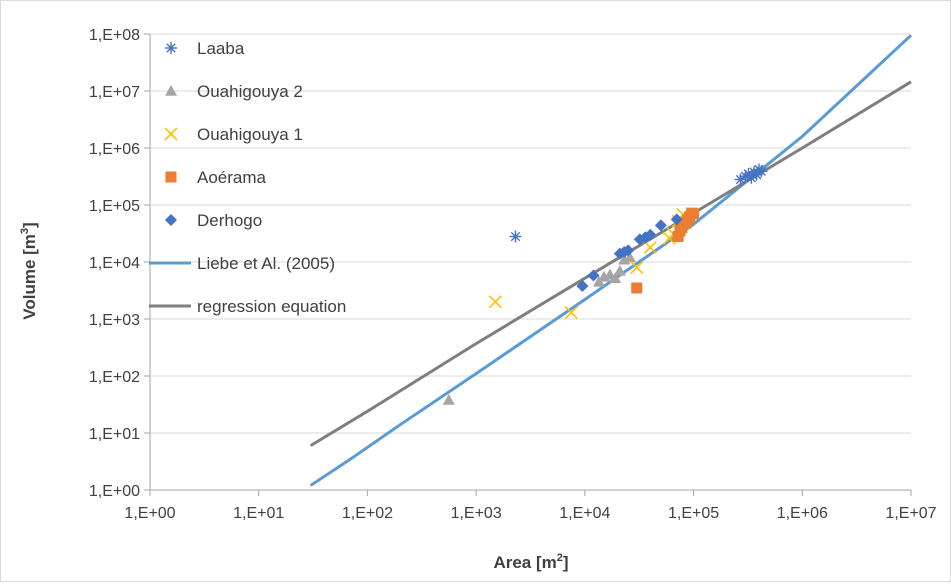  What do you see at coordinates (250, 91) in the screenshot?
I see `legend-label-1: Ouahigouya 2` at bounding box center [250, 91].